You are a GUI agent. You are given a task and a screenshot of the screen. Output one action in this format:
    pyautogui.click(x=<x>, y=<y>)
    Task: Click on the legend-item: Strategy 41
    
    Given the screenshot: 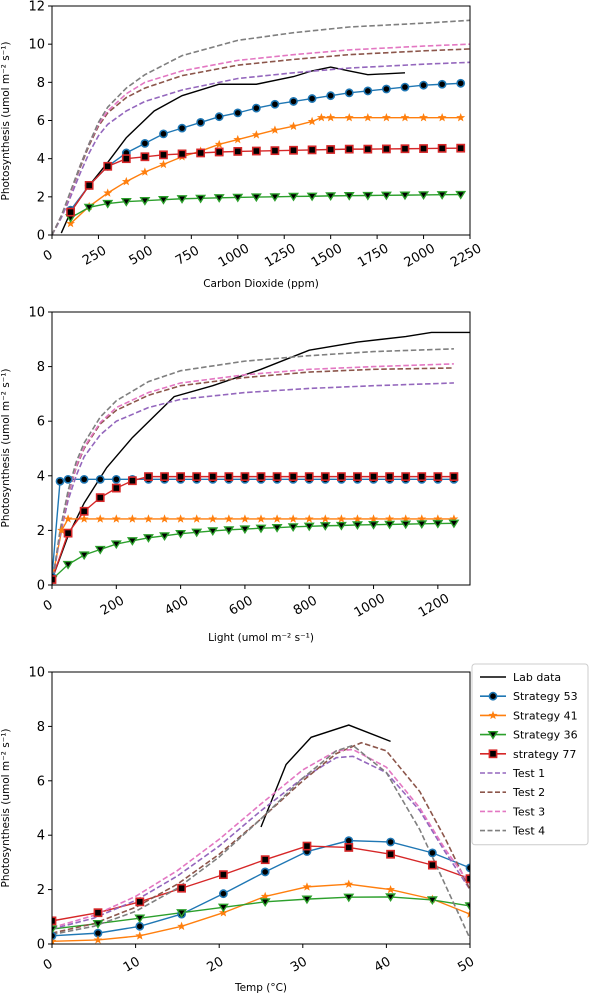 What is the action you would take?
    pyautogui.click(x=529, y=715)
    